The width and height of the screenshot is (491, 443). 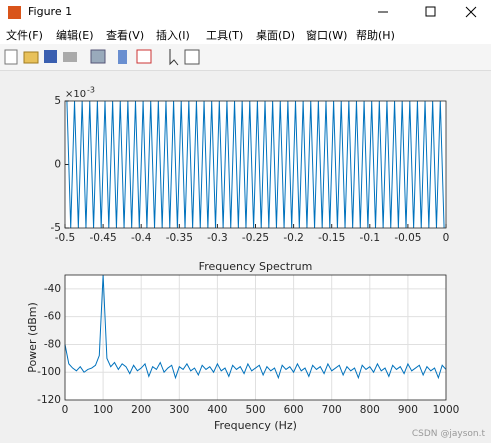 I want to click on toolbar-icons, so click(x=102, y=57).